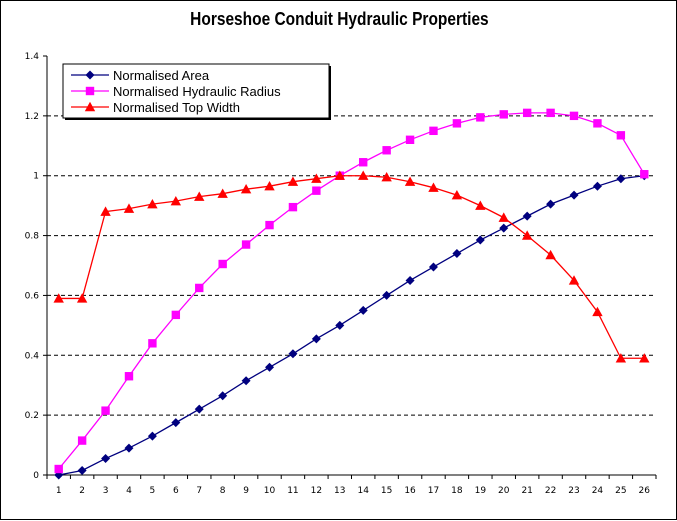 The height and width of the screenshot is (521, 677). Describe the element at coordinates (292, 491) in the screenshot. I see `x-tick-label: 11` at that location.